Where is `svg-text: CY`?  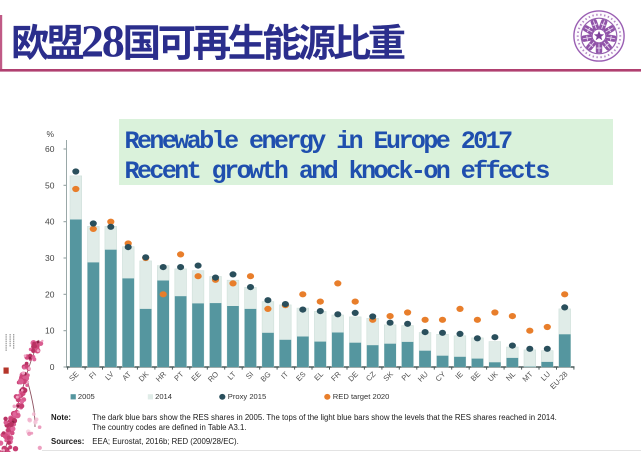 svg-text: CY is located at coordinates (441, 377).